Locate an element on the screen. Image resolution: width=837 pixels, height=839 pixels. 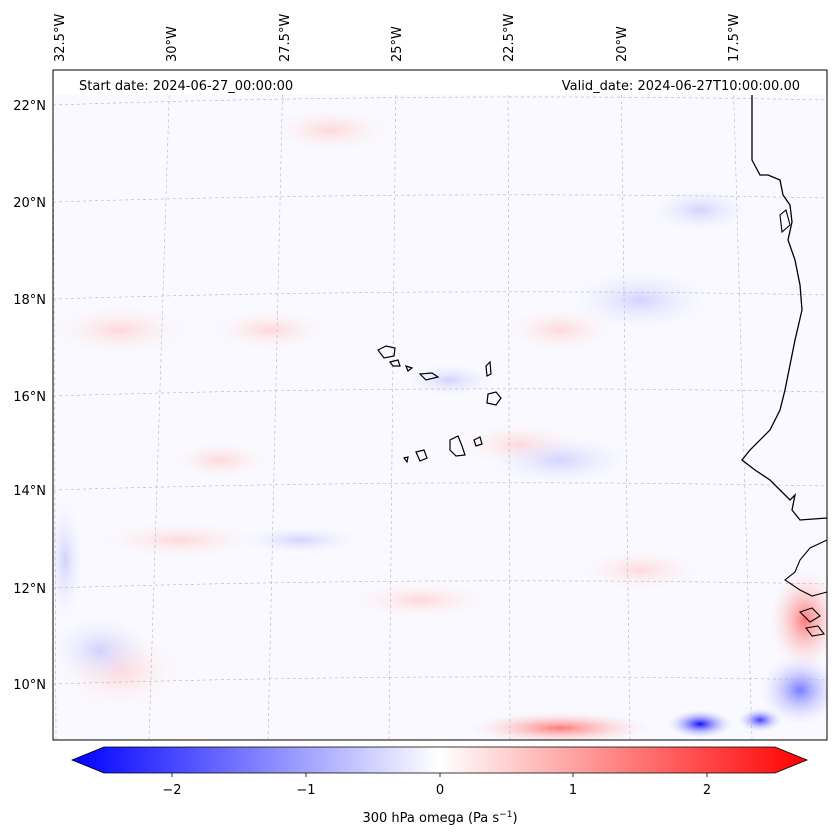
lon-label: 17.5°W is located at coordinates (734, 38).